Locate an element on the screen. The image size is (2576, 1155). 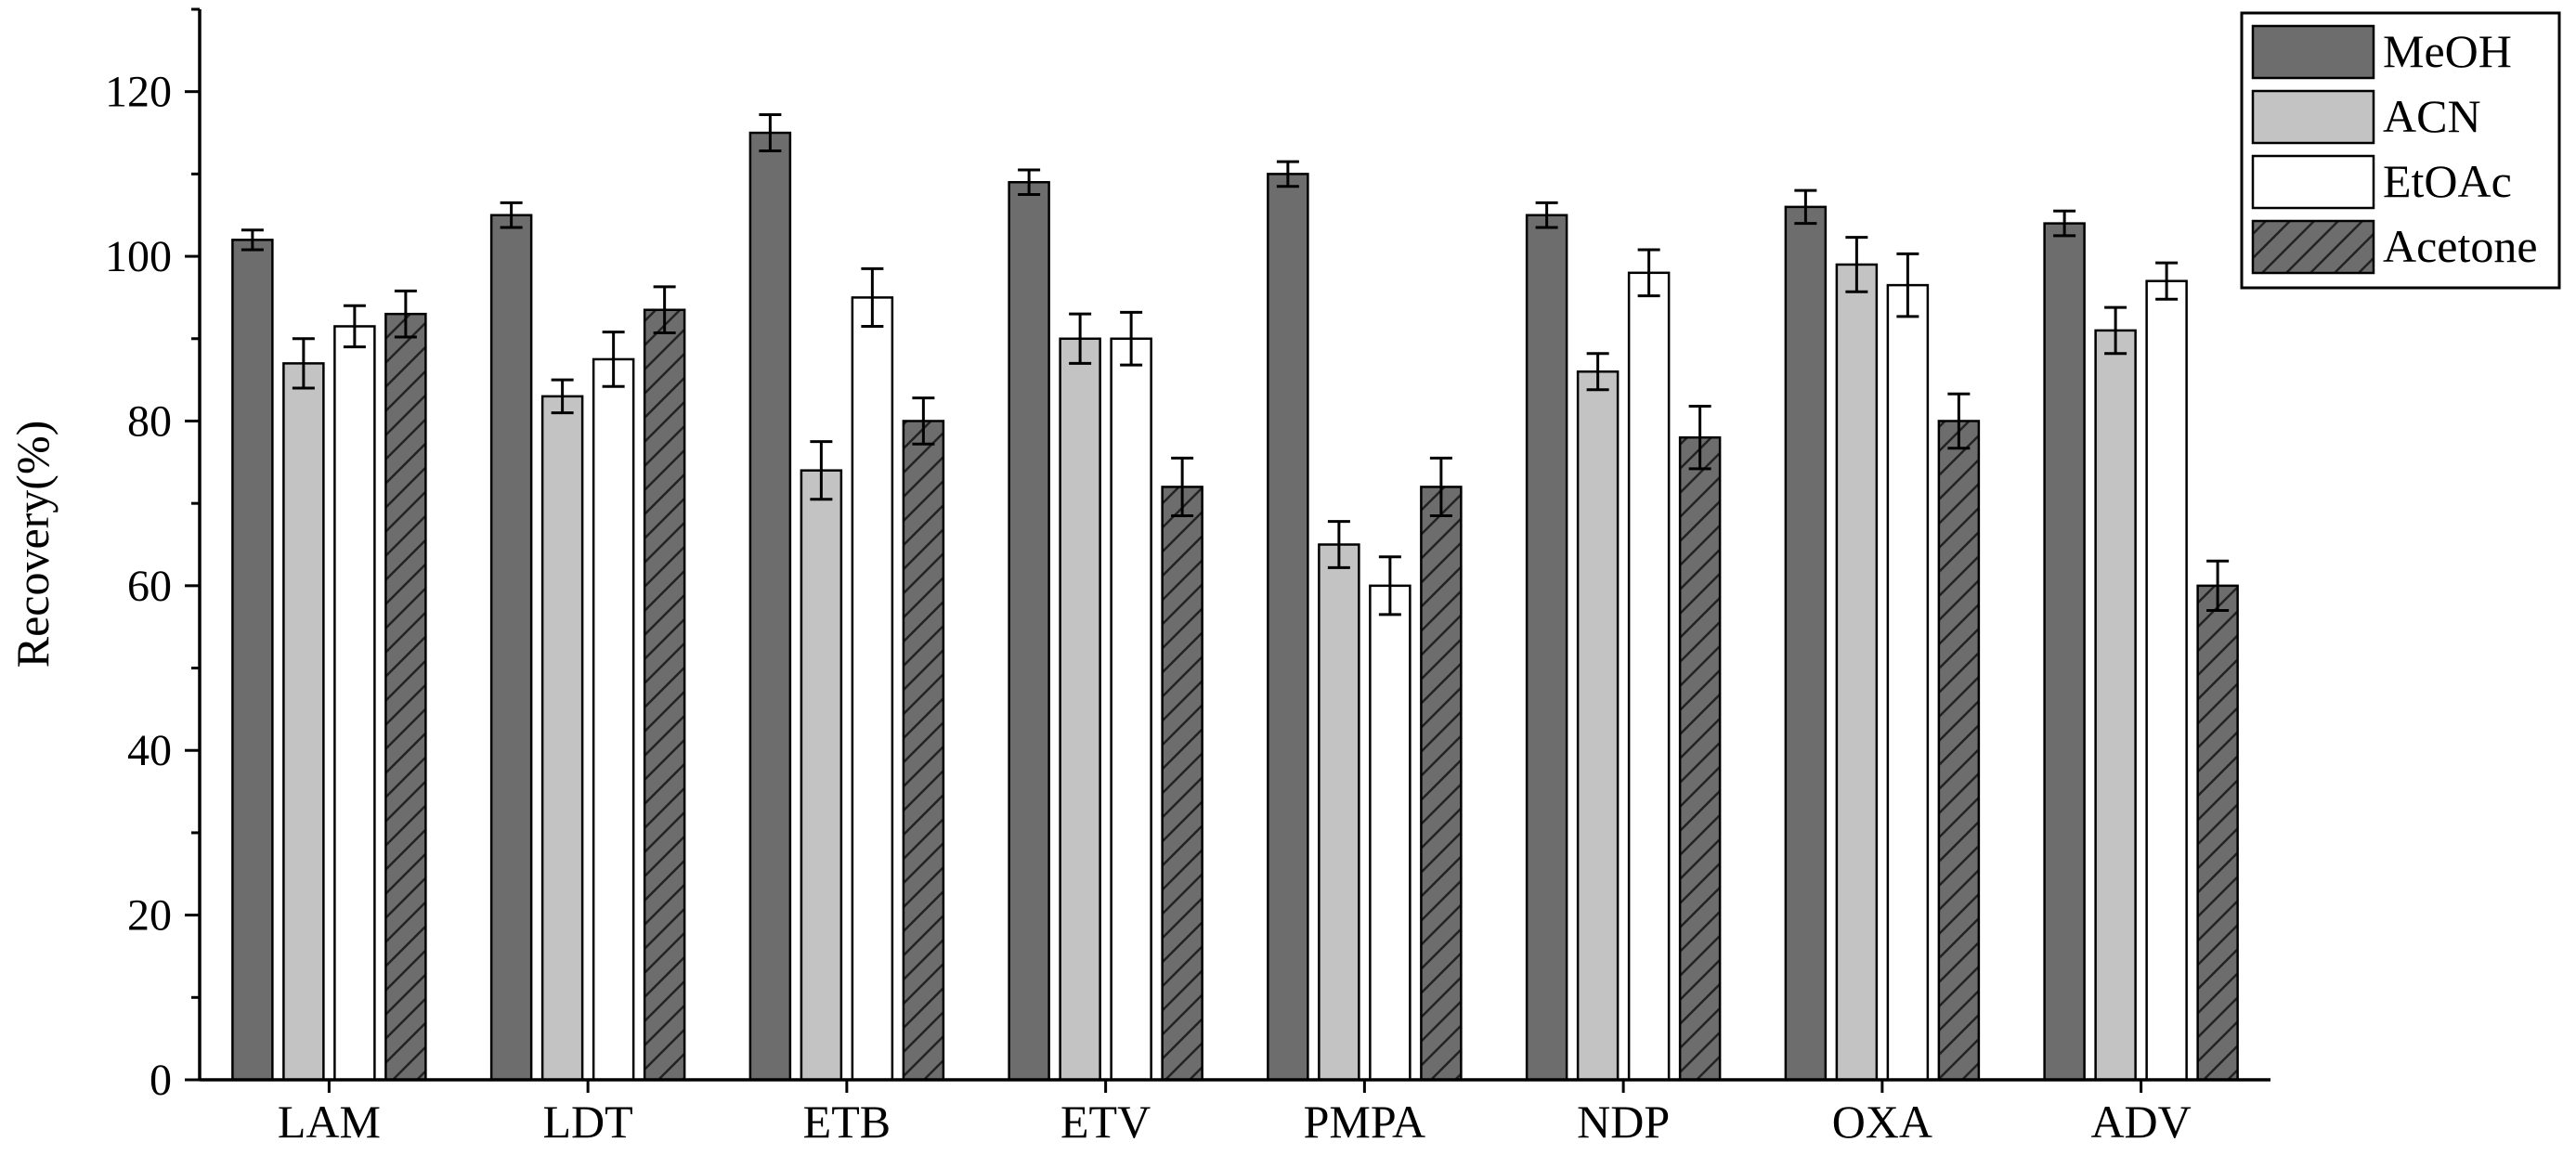
x-tick-label: ETB is located at coordinates (847, 1122).